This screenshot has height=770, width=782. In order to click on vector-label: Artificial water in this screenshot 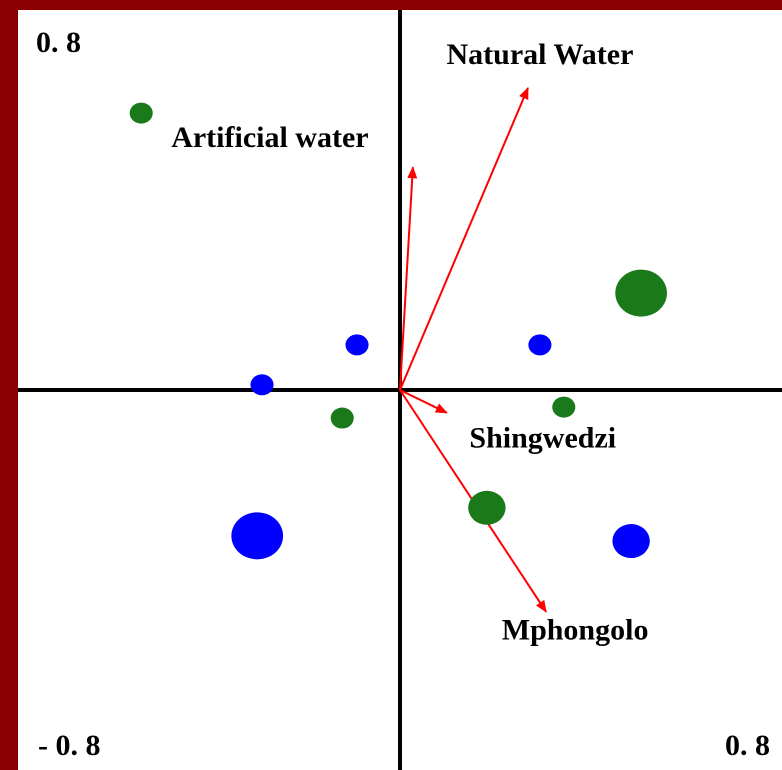, I will do `click(269, 137)`.